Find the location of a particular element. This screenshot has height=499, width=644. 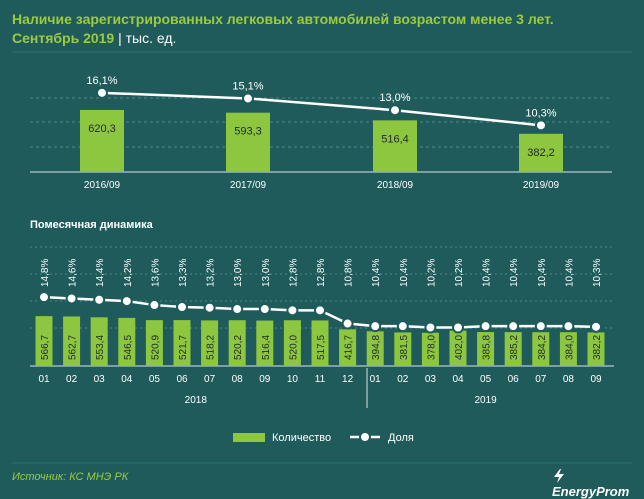

monthly-bar-label: 562,7 is located at coordinates (73, 347).